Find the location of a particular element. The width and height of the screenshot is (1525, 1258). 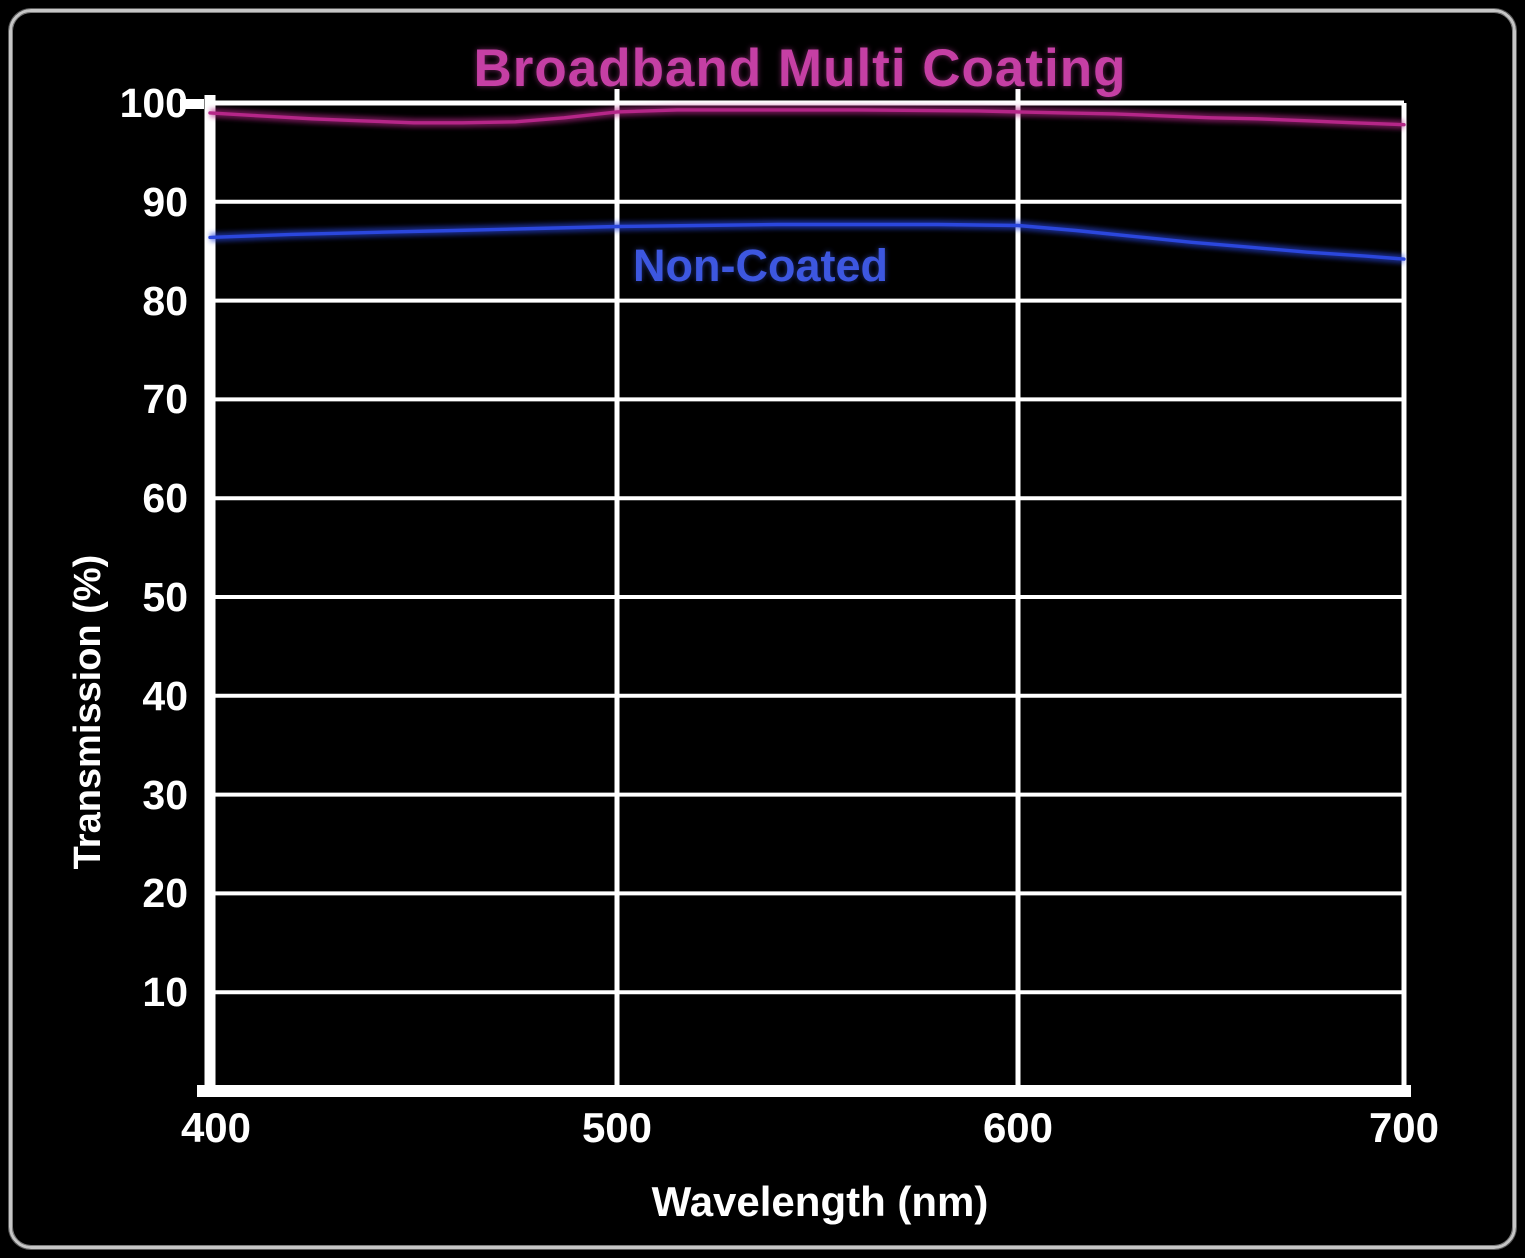

x-tick-label: 700 is located at coordinates (1404, 1127).